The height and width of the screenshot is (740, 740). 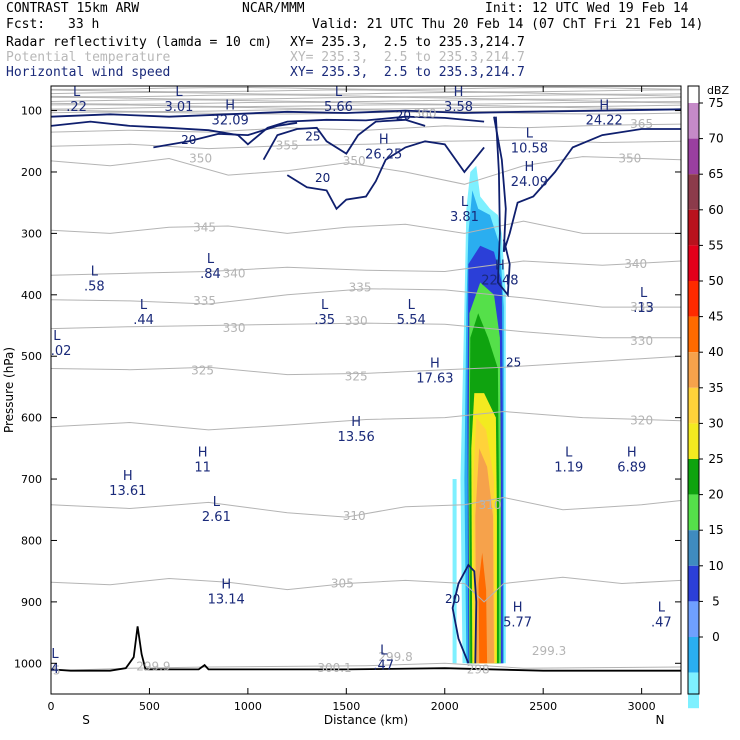 I want to click on extremum-value-label: .47, so click(x=661, y=622).